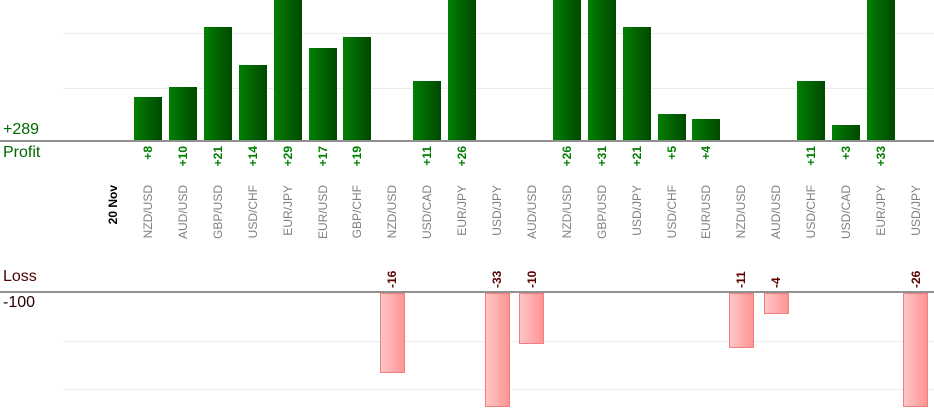  What do you see at coordinates (252, 156) in the screenshot?
I see `profit-value-label: +14` at bounding box center [252, 156].